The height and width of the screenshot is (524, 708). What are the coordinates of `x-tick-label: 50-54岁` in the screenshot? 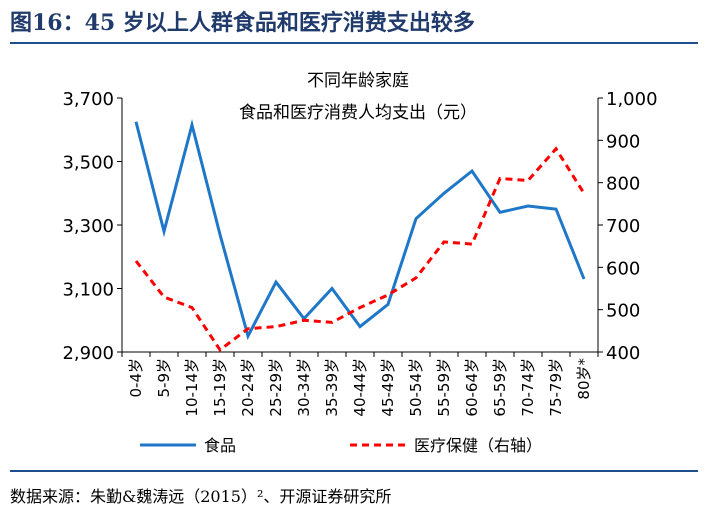 It's located at (416, 387).